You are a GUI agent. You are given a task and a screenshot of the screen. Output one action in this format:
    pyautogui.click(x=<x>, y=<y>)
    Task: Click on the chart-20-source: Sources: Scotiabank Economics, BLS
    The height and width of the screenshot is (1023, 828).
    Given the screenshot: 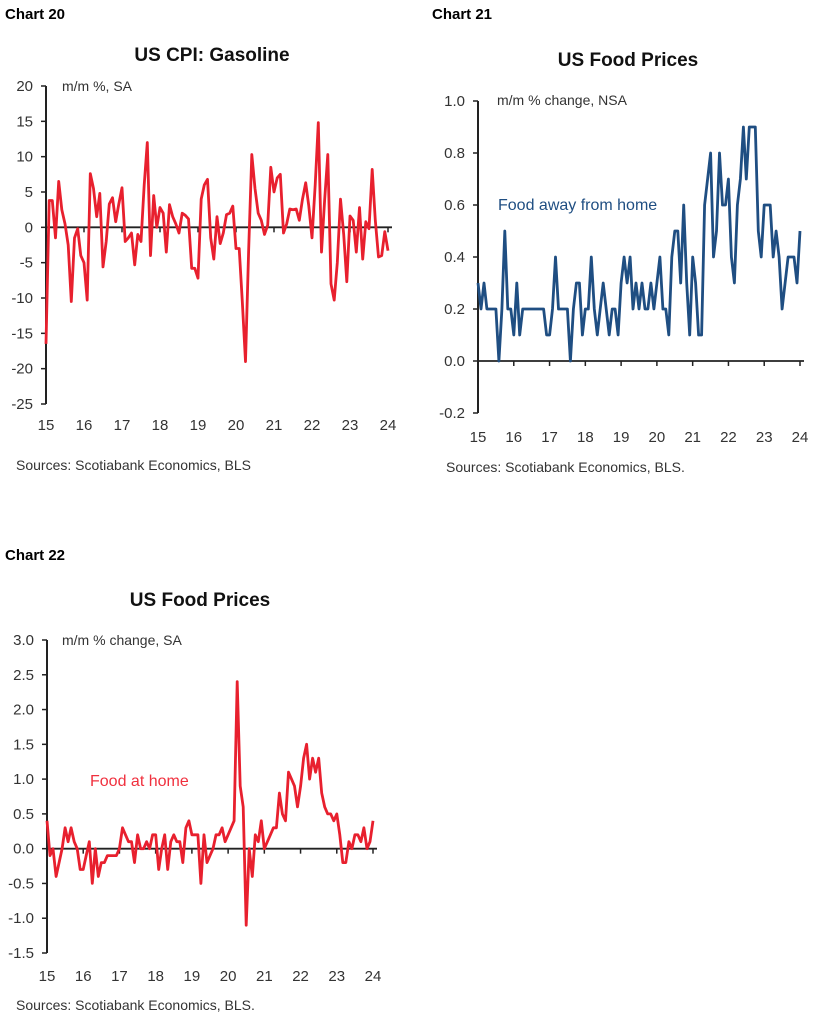 What is the action you would take?
    pyautogui.click(x=134, y=465)
    